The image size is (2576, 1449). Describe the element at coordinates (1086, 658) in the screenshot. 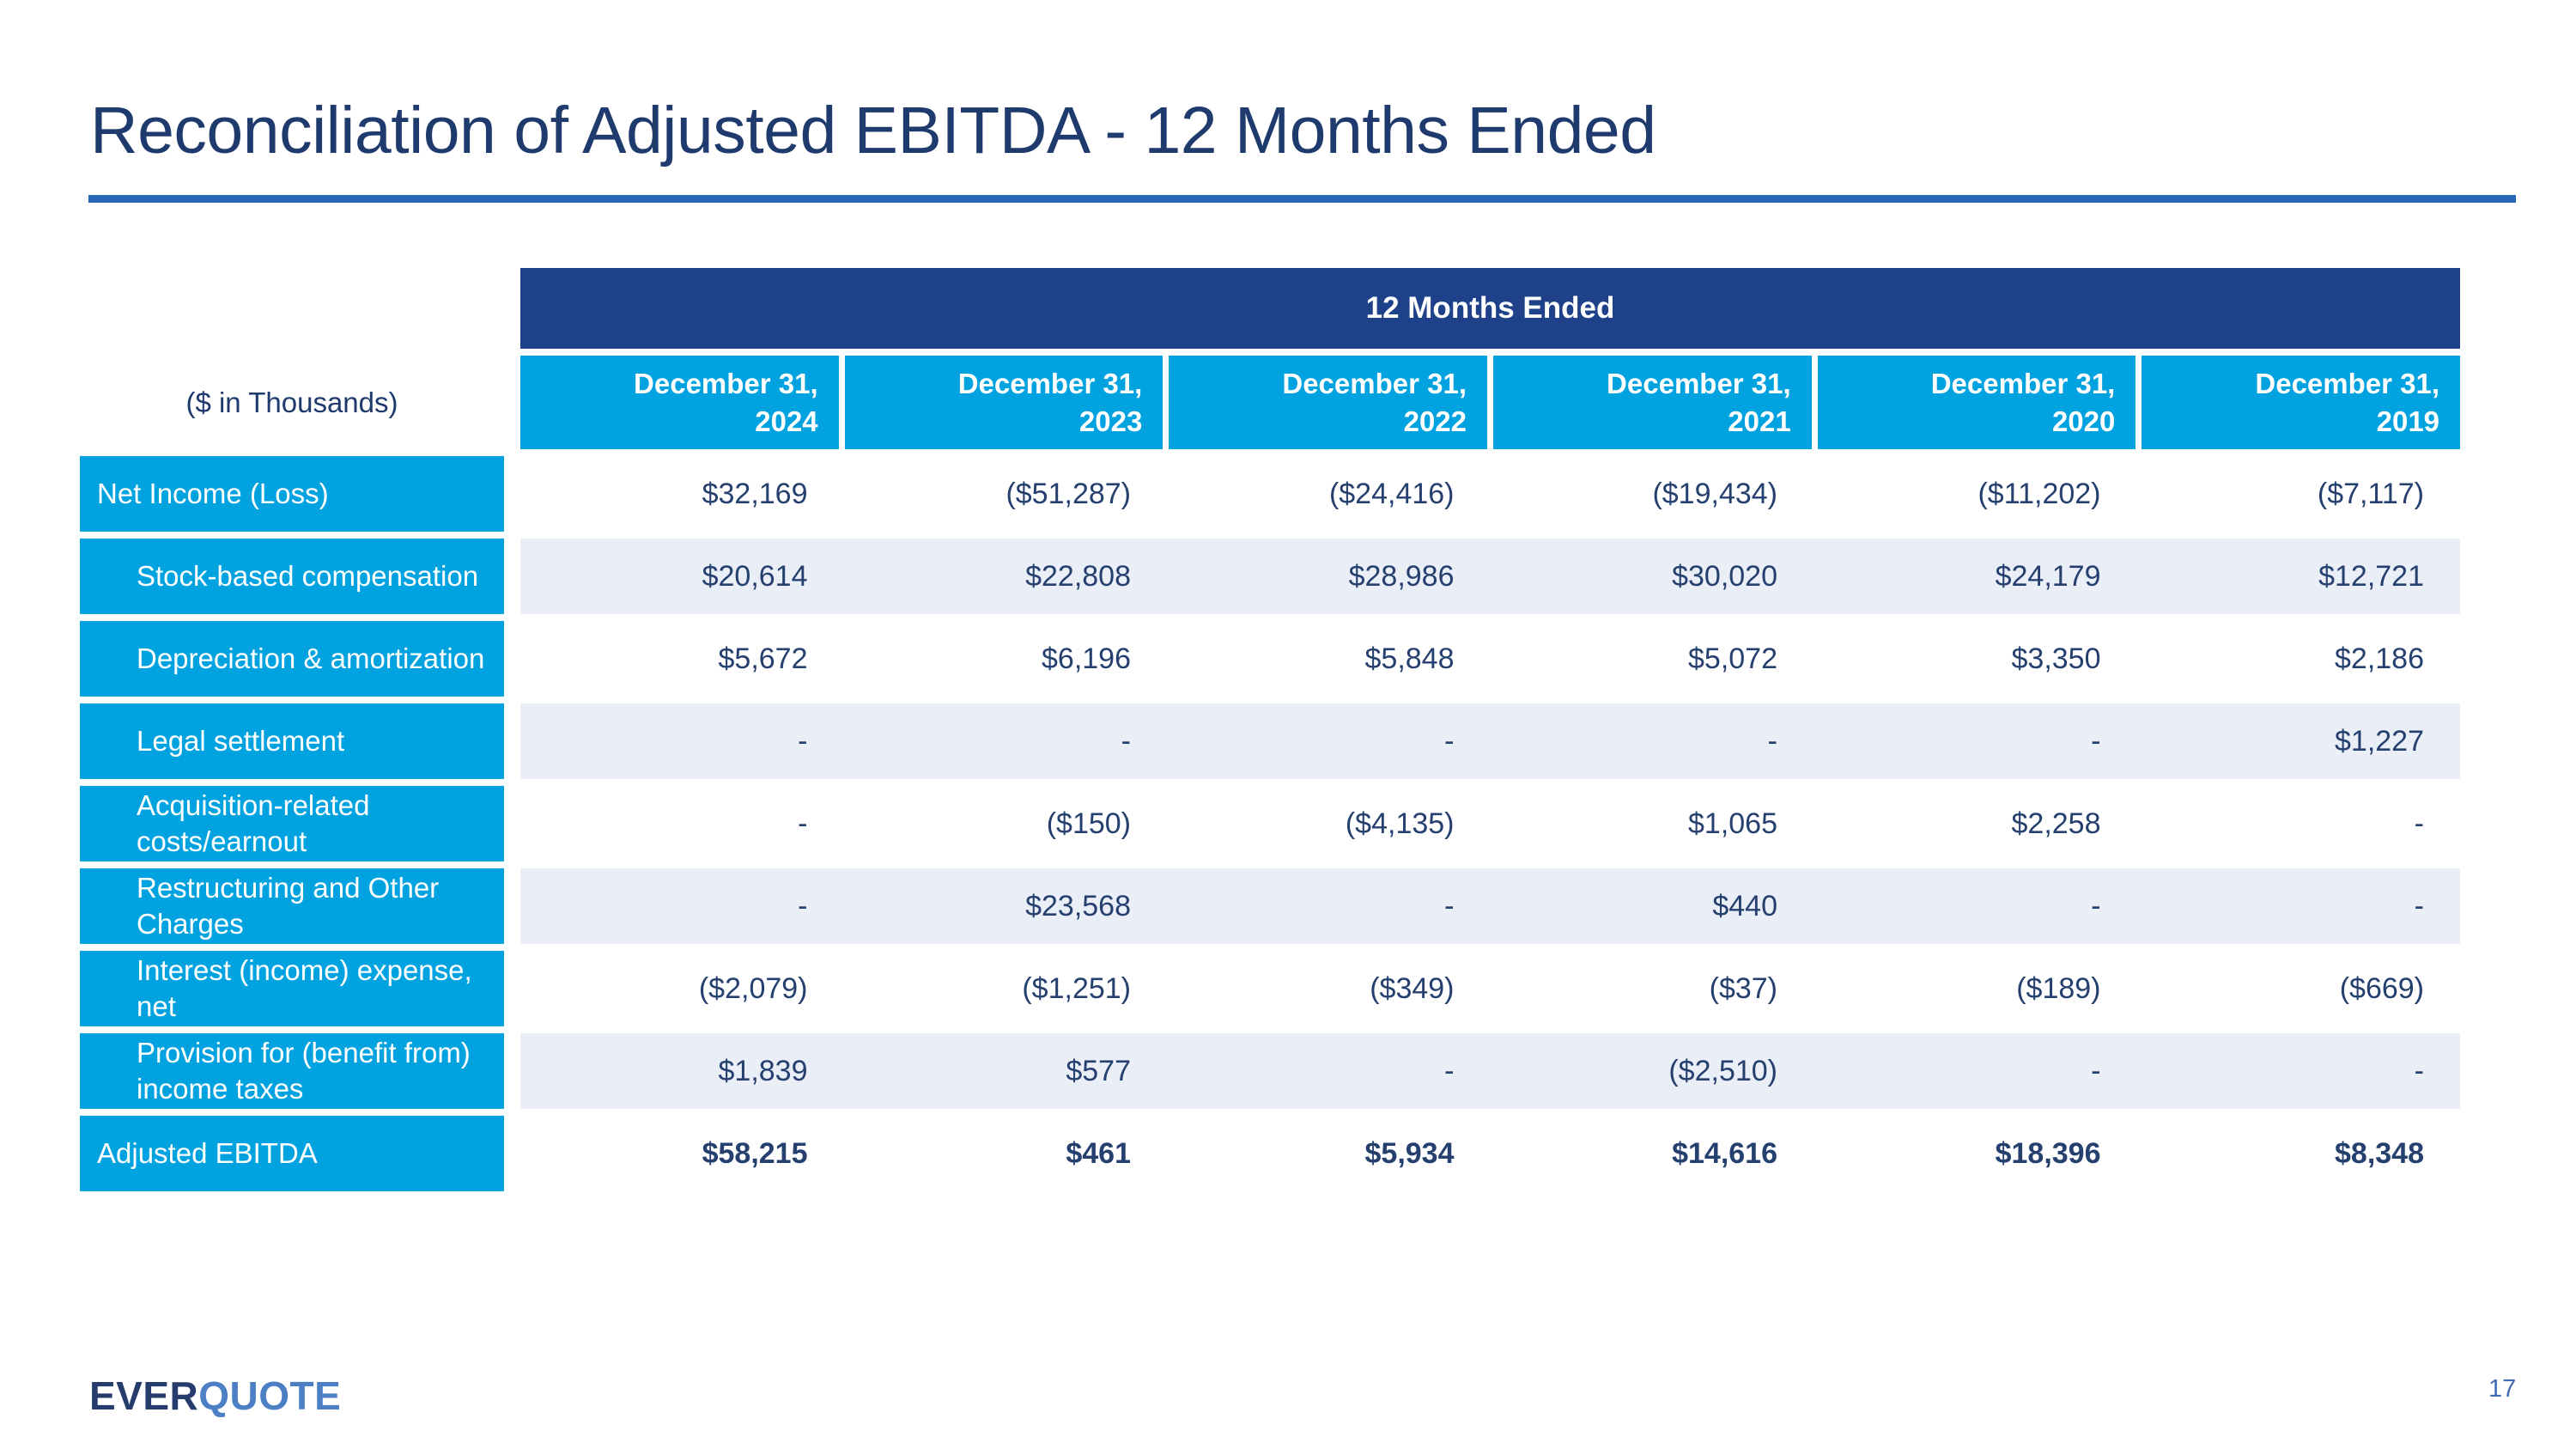

I see `value-cell: $6,196` at that location.